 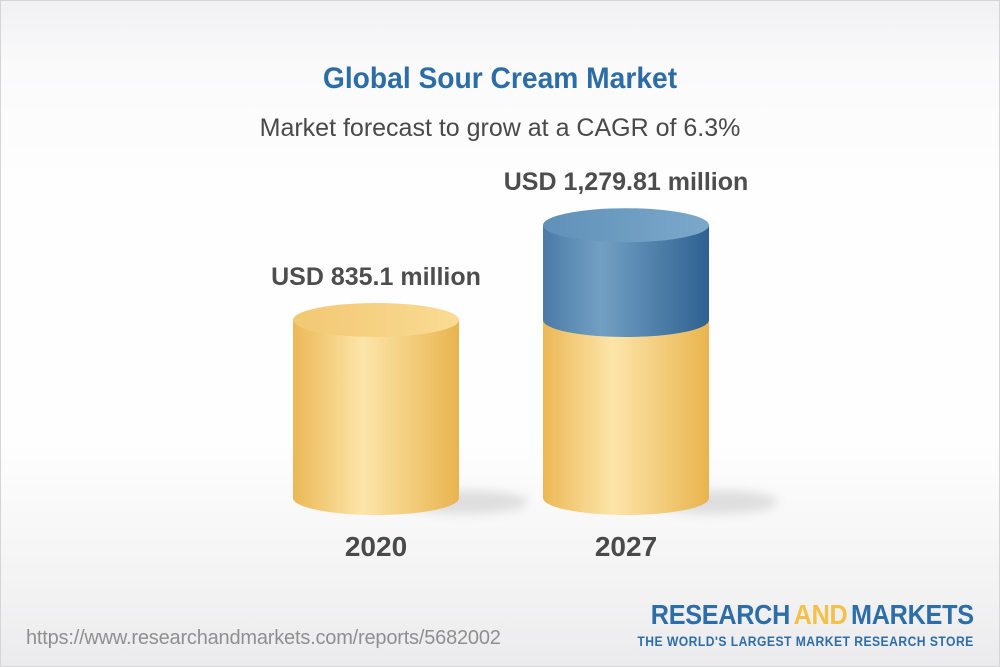 I want to click on year-label-2020: 2020, so click(x=376, y=546).